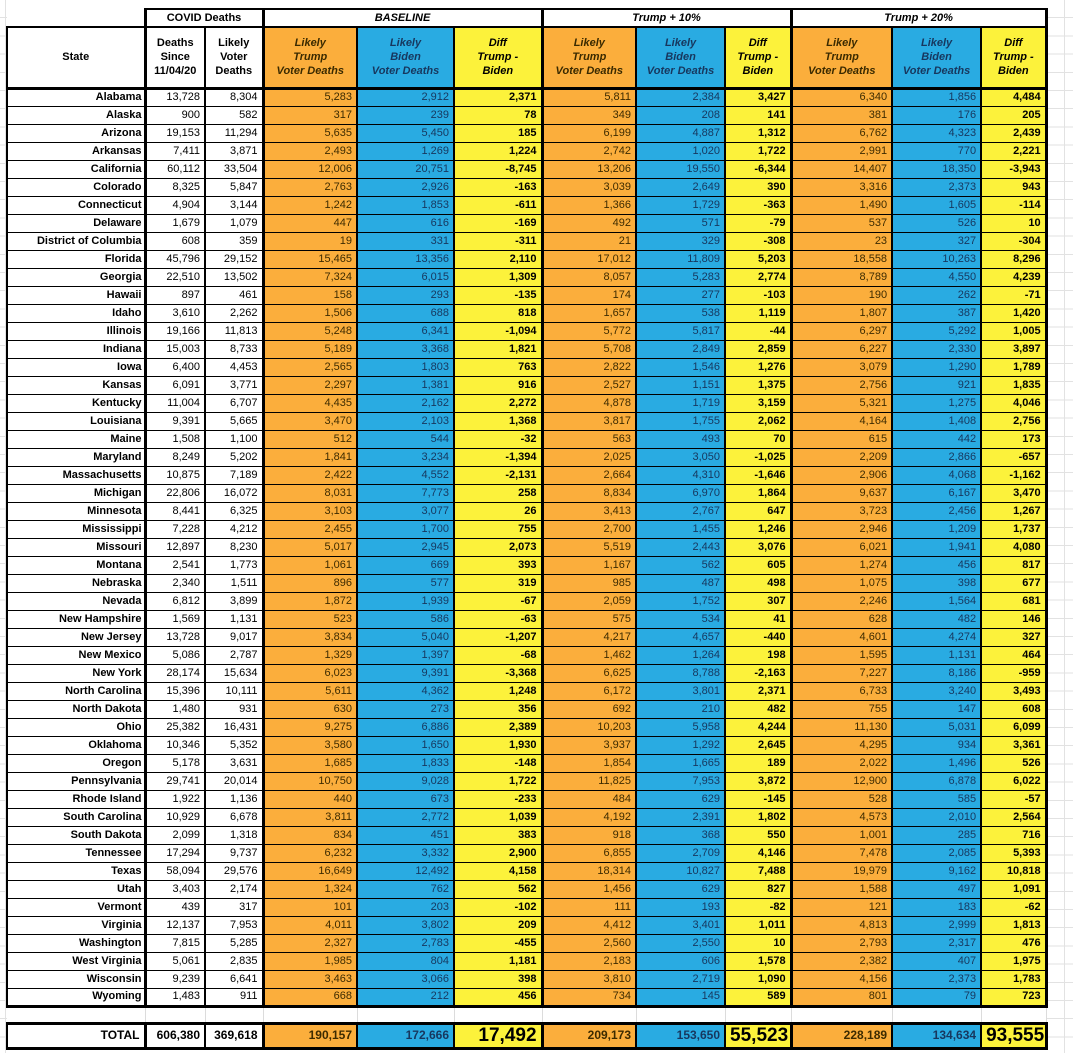 This screenshot has height=1053, width=1073. Describe the element at coordinates (1014, 547) in the screenshot. I see `value-cell: 4,080` at that location.